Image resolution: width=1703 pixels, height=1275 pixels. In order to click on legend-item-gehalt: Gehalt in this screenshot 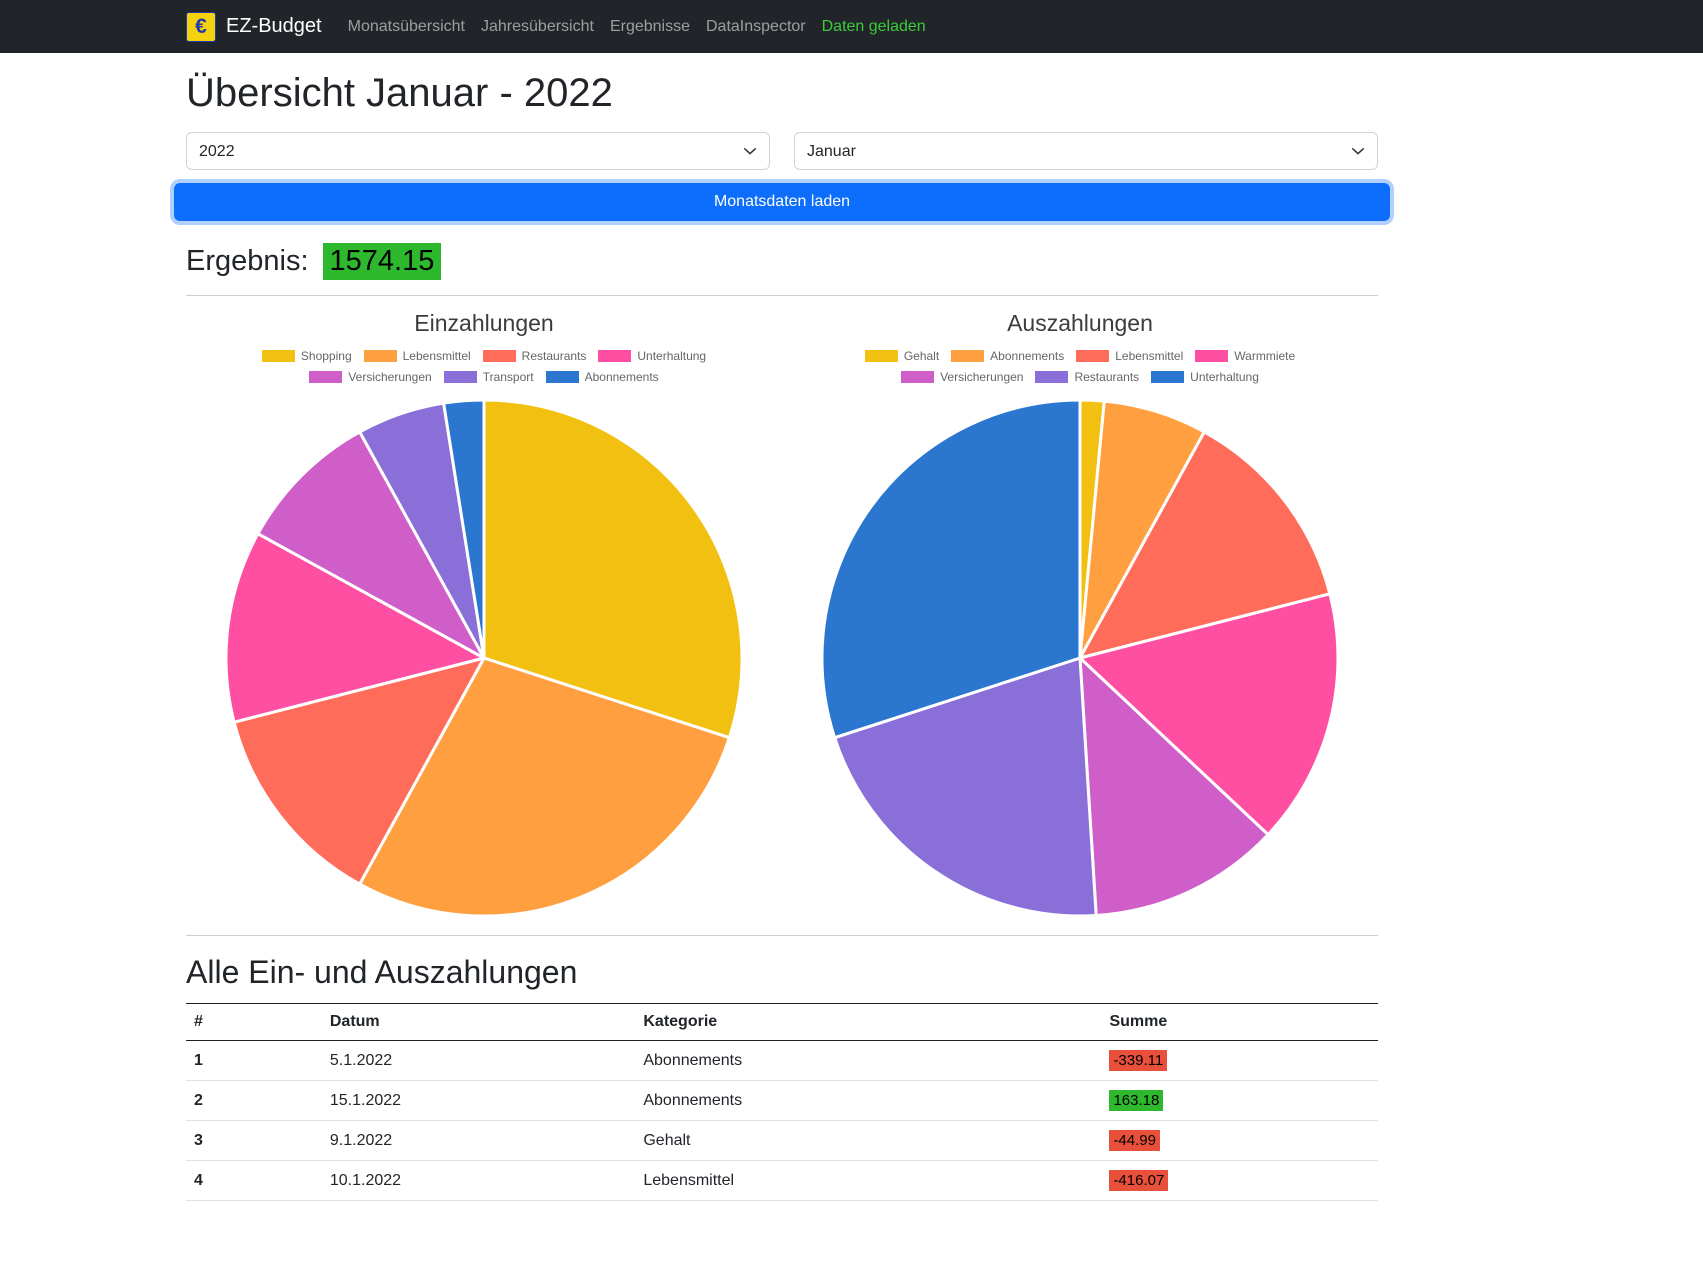, I will do `click(902, 356)`.